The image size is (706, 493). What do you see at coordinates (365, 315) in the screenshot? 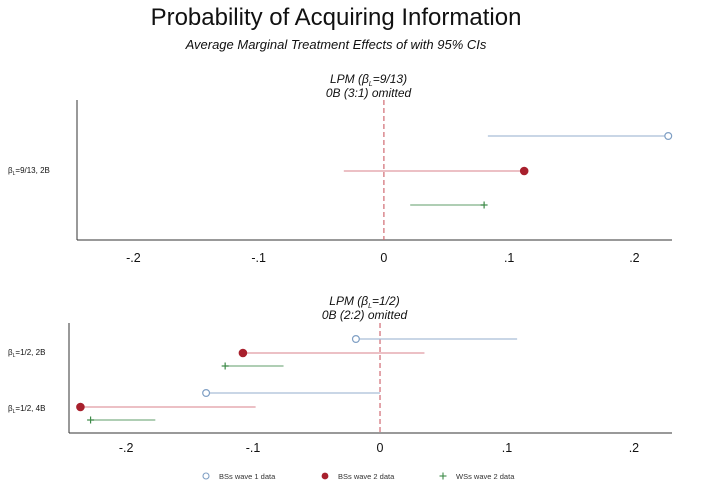
I see `panel-title-line2: 0B (2:2) omitted` at bounding box center [365, 315].